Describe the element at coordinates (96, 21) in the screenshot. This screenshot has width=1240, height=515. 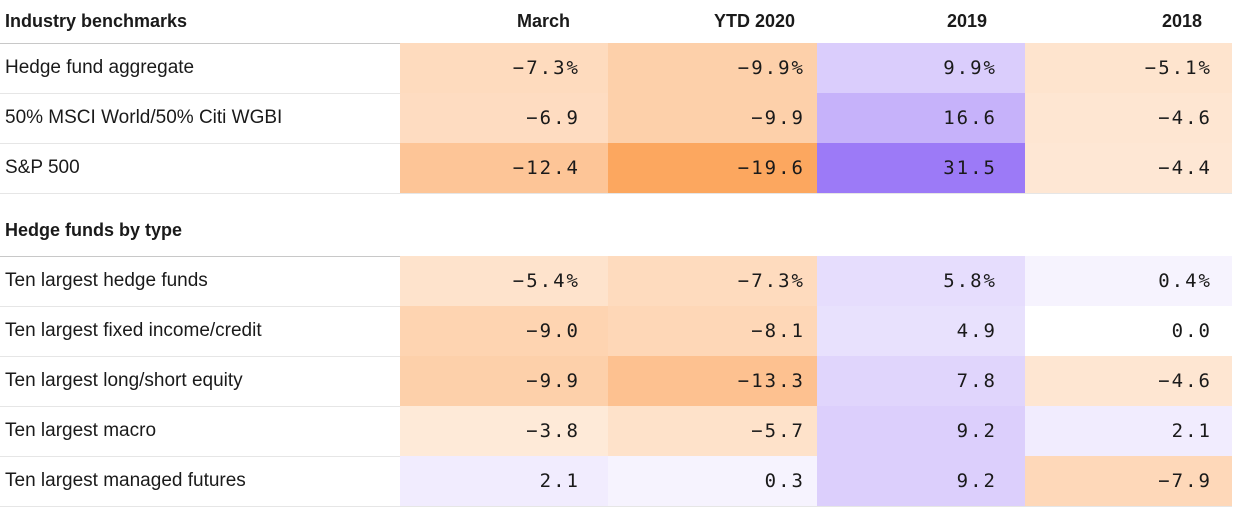
I see `section-title: Industry benchmarks` at that location.